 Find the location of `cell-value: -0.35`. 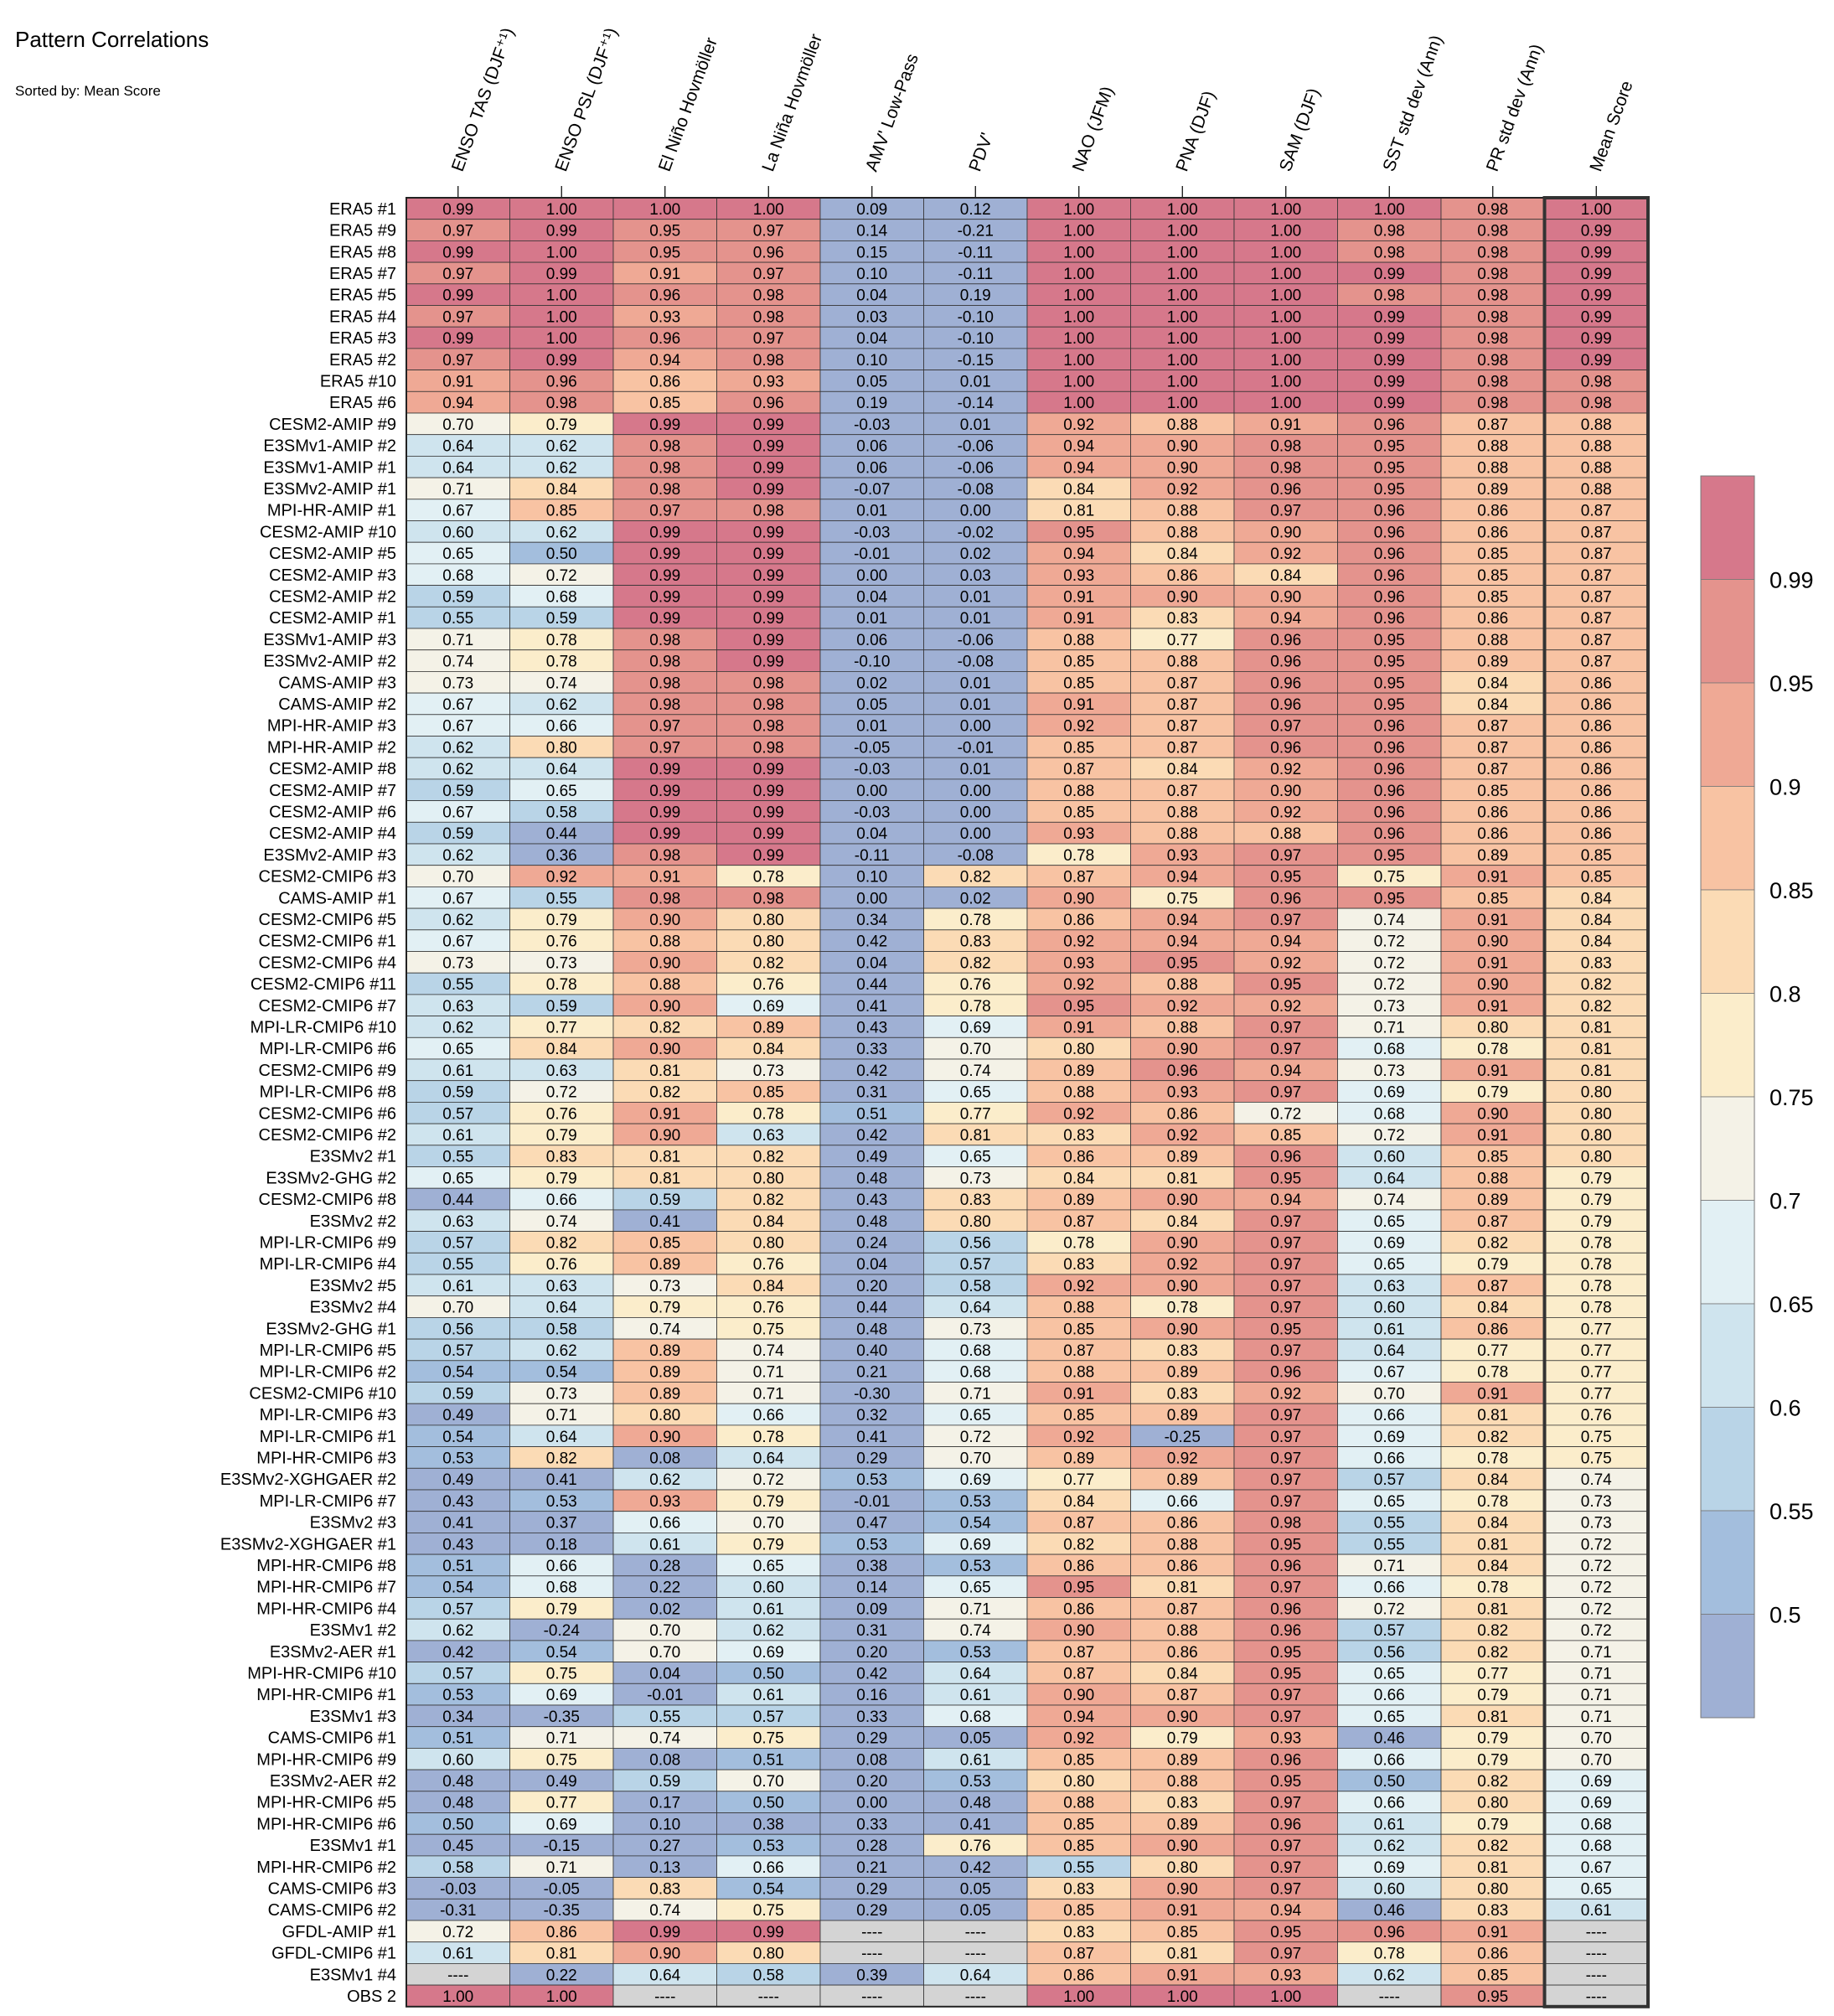

cell-value: -0.35 is located at coordinates (562, 1911).